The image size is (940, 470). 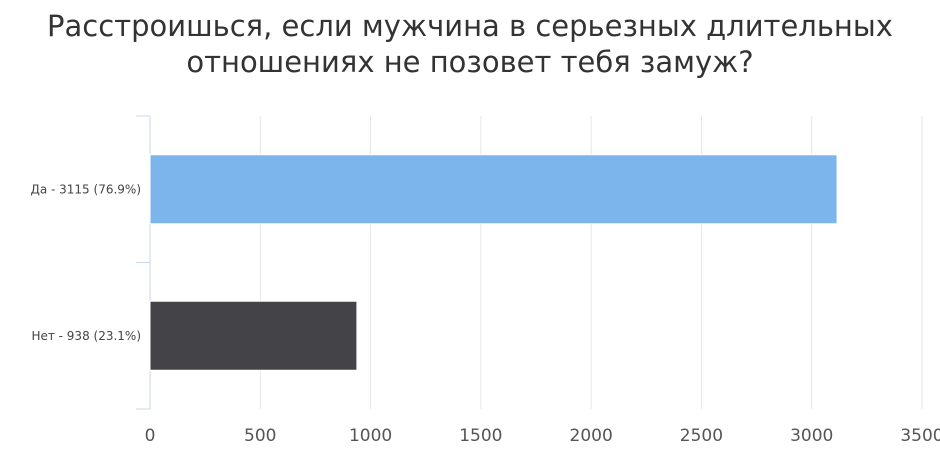 What do you see at coordinates (542, 436) in the screenshot?
I see `value-axis-ticks: 0 500 1000 1500 2000 2500 3000 3500` at bounding box center [542, 436].